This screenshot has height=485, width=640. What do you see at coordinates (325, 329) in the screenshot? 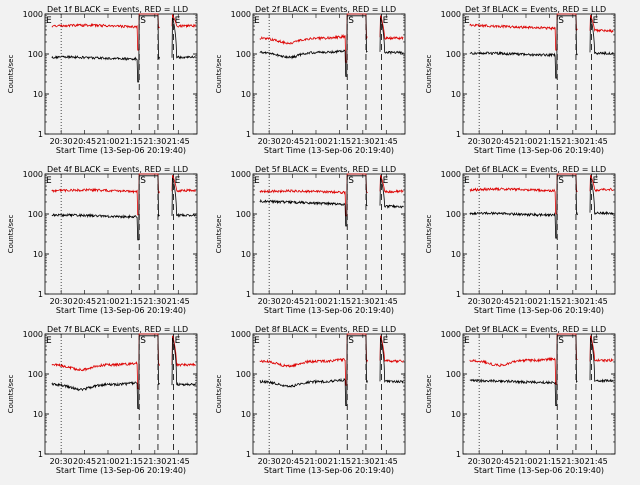
I see `panel-title: Det 8f BLACK = Events, RED = LLD` at bounding box center [325, 329].